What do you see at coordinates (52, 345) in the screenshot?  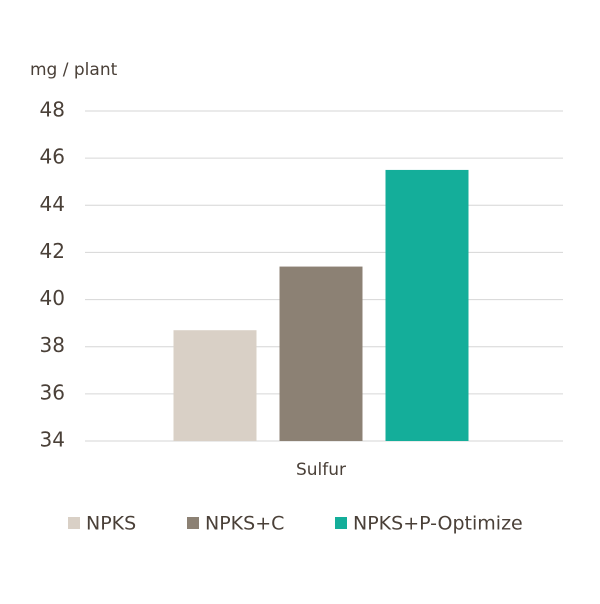 I see `y-tick-label: 38` at bounding box center [52, 345].